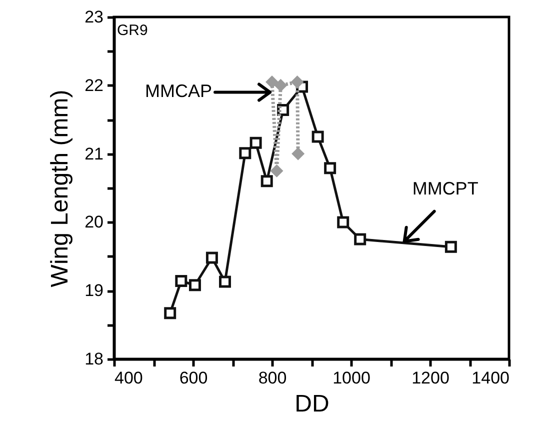 This screenshot has width=540, height=447. Describe the element at coordinates (94, 85) in the screenshot. I see `y-tick-label: 22` at that location.